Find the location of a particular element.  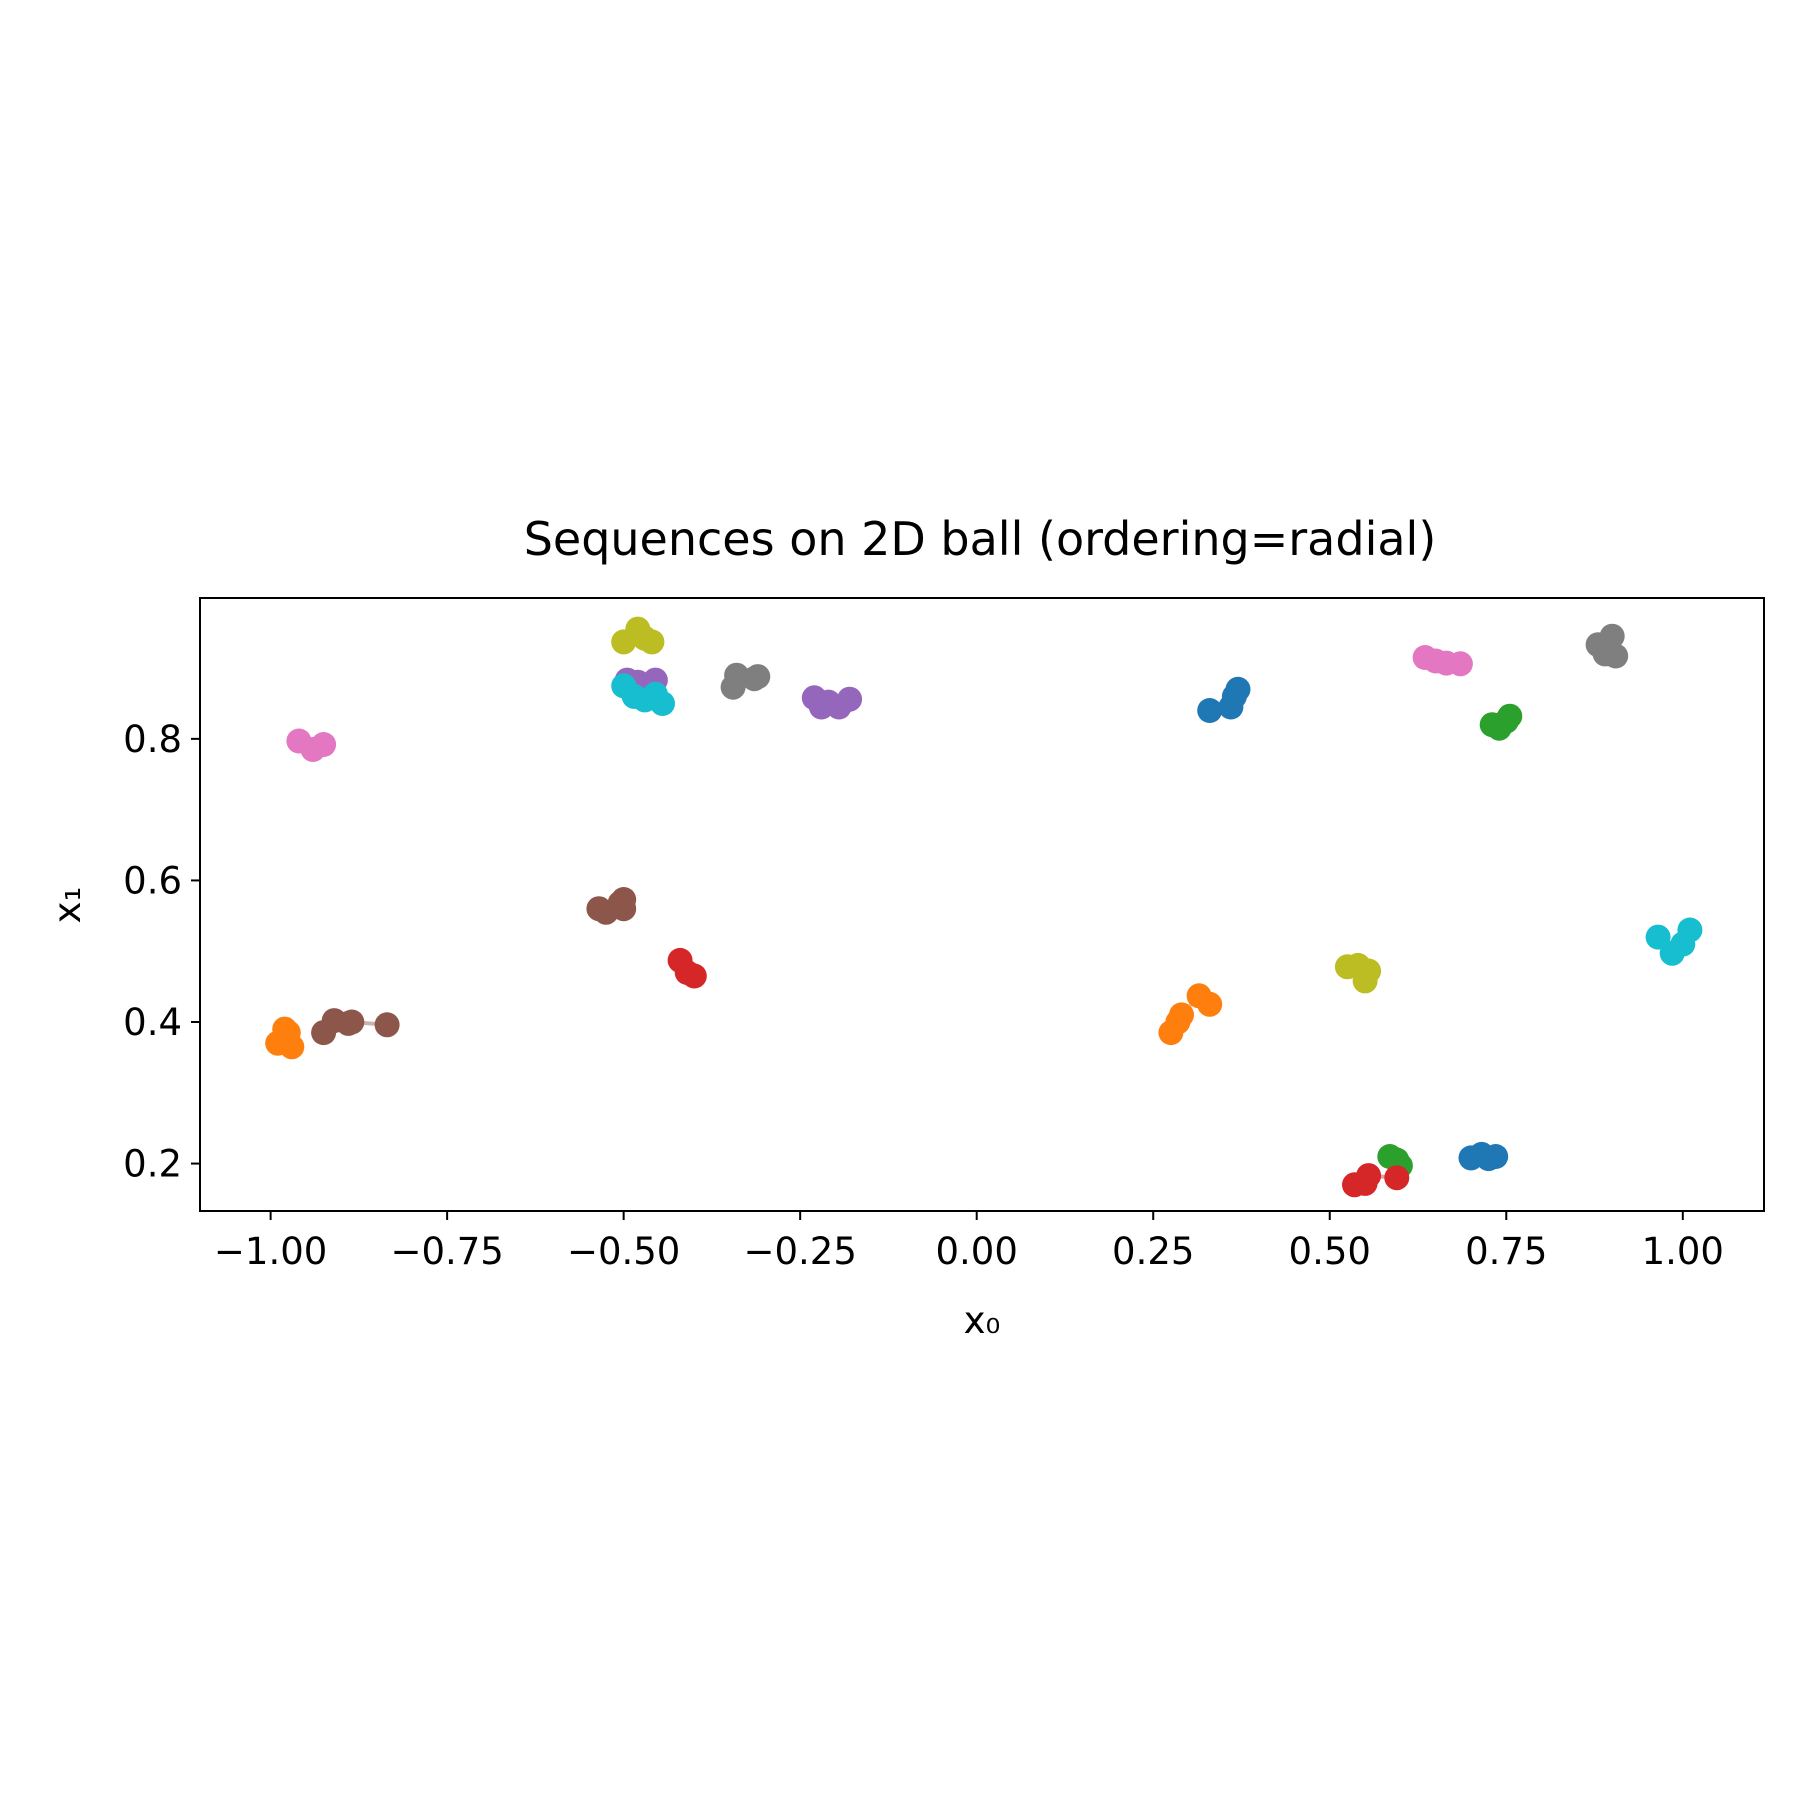

x-tick-label: −1.00 is located at coordinates (270, 1251).